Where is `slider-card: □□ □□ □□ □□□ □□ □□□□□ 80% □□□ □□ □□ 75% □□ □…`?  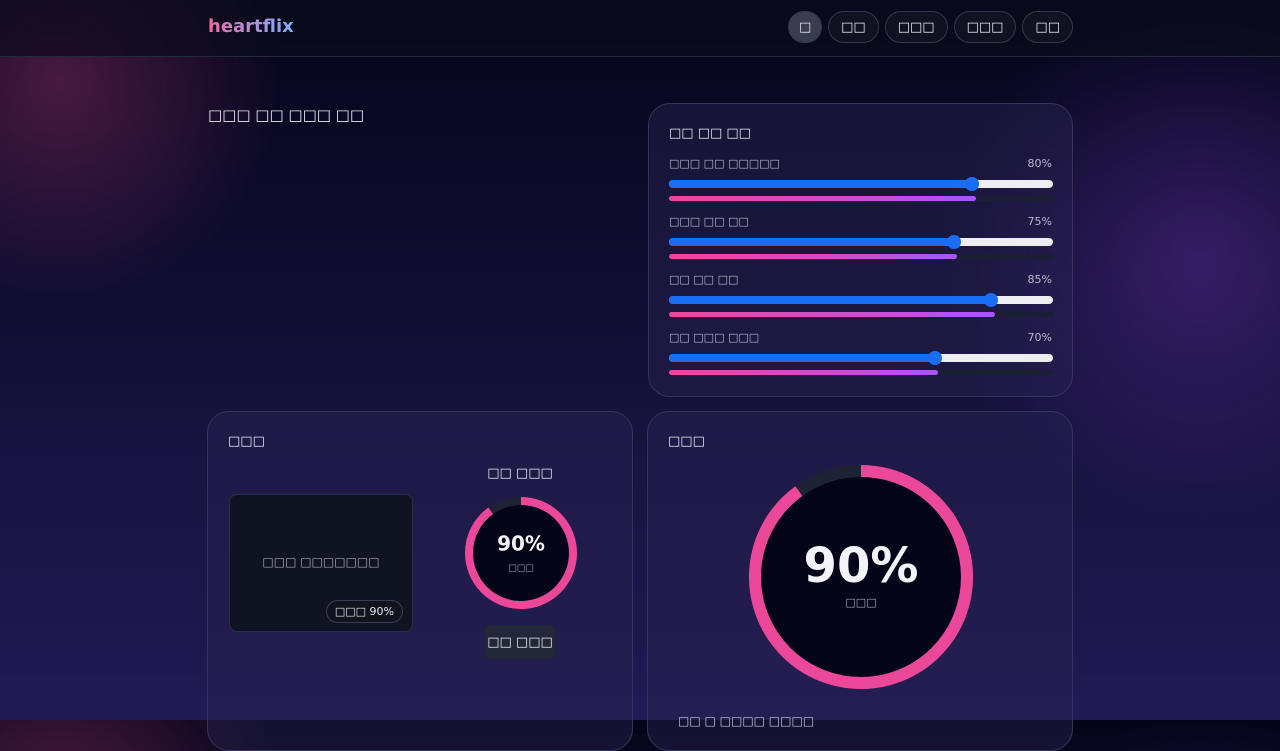 slider-card: □□ □□ □□ □□□ □□ □□□□□ 80% □□□ □□ □□ 75% □□ □… is located at coordinates (860, 250).